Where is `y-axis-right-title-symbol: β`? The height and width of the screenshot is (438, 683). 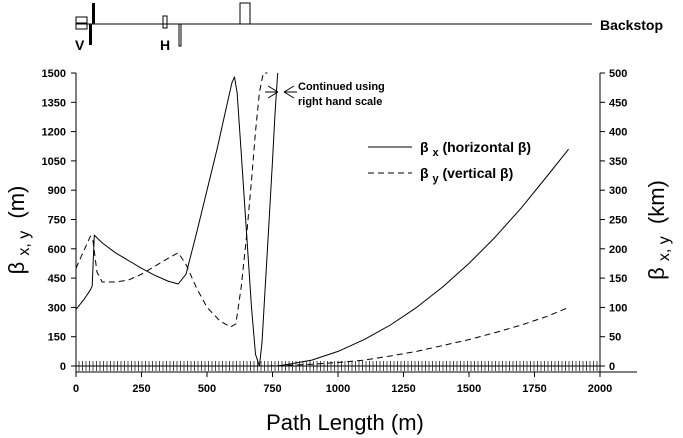
y-axis-right-title-symbol: β is located at coordinates (656, 273).